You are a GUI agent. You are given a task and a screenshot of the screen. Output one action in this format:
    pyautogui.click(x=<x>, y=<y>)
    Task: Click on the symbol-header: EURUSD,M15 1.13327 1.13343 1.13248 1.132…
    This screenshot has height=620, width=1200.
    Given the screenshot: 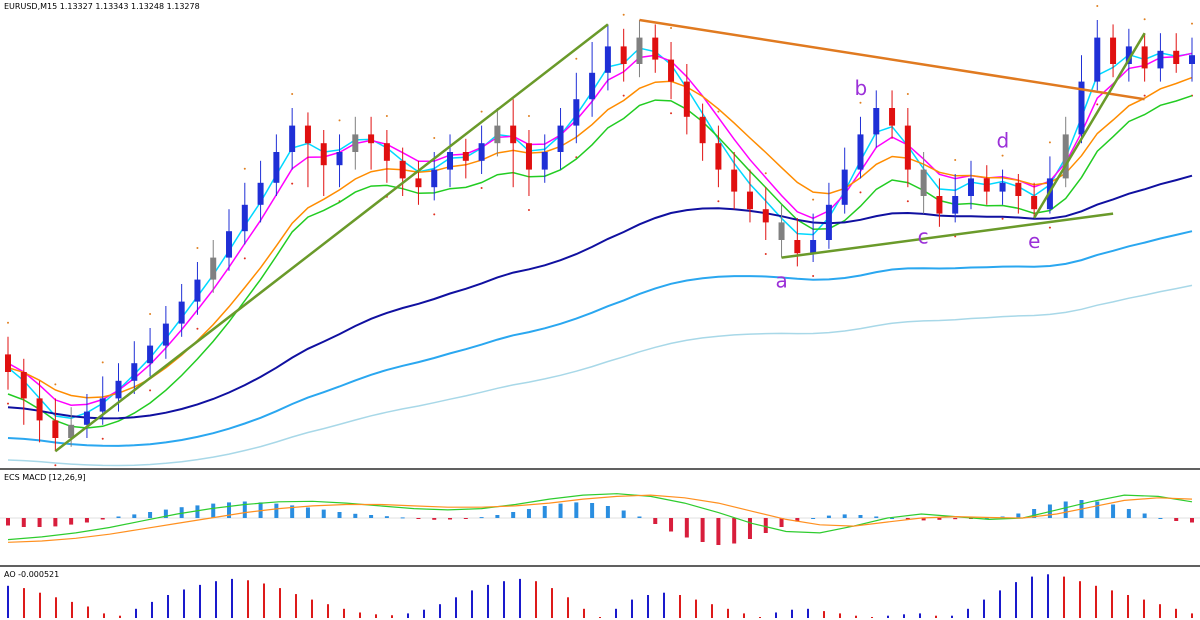 What is the action you would take?
    pyautogui.click(x=102, y=6)
    